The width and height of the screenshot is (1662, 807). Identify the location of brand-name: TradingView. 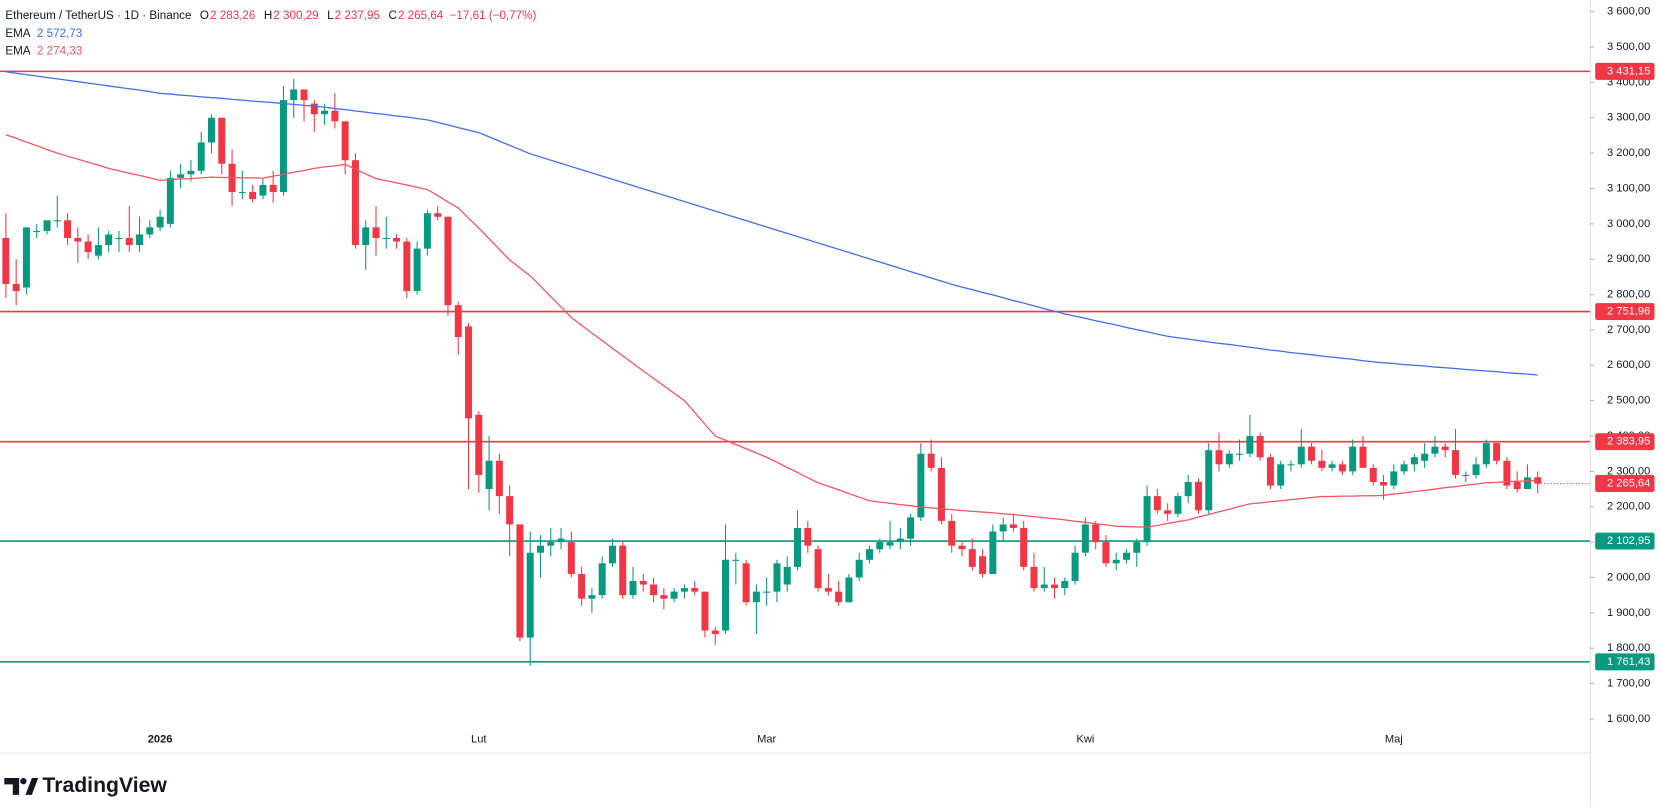
(104, 785).